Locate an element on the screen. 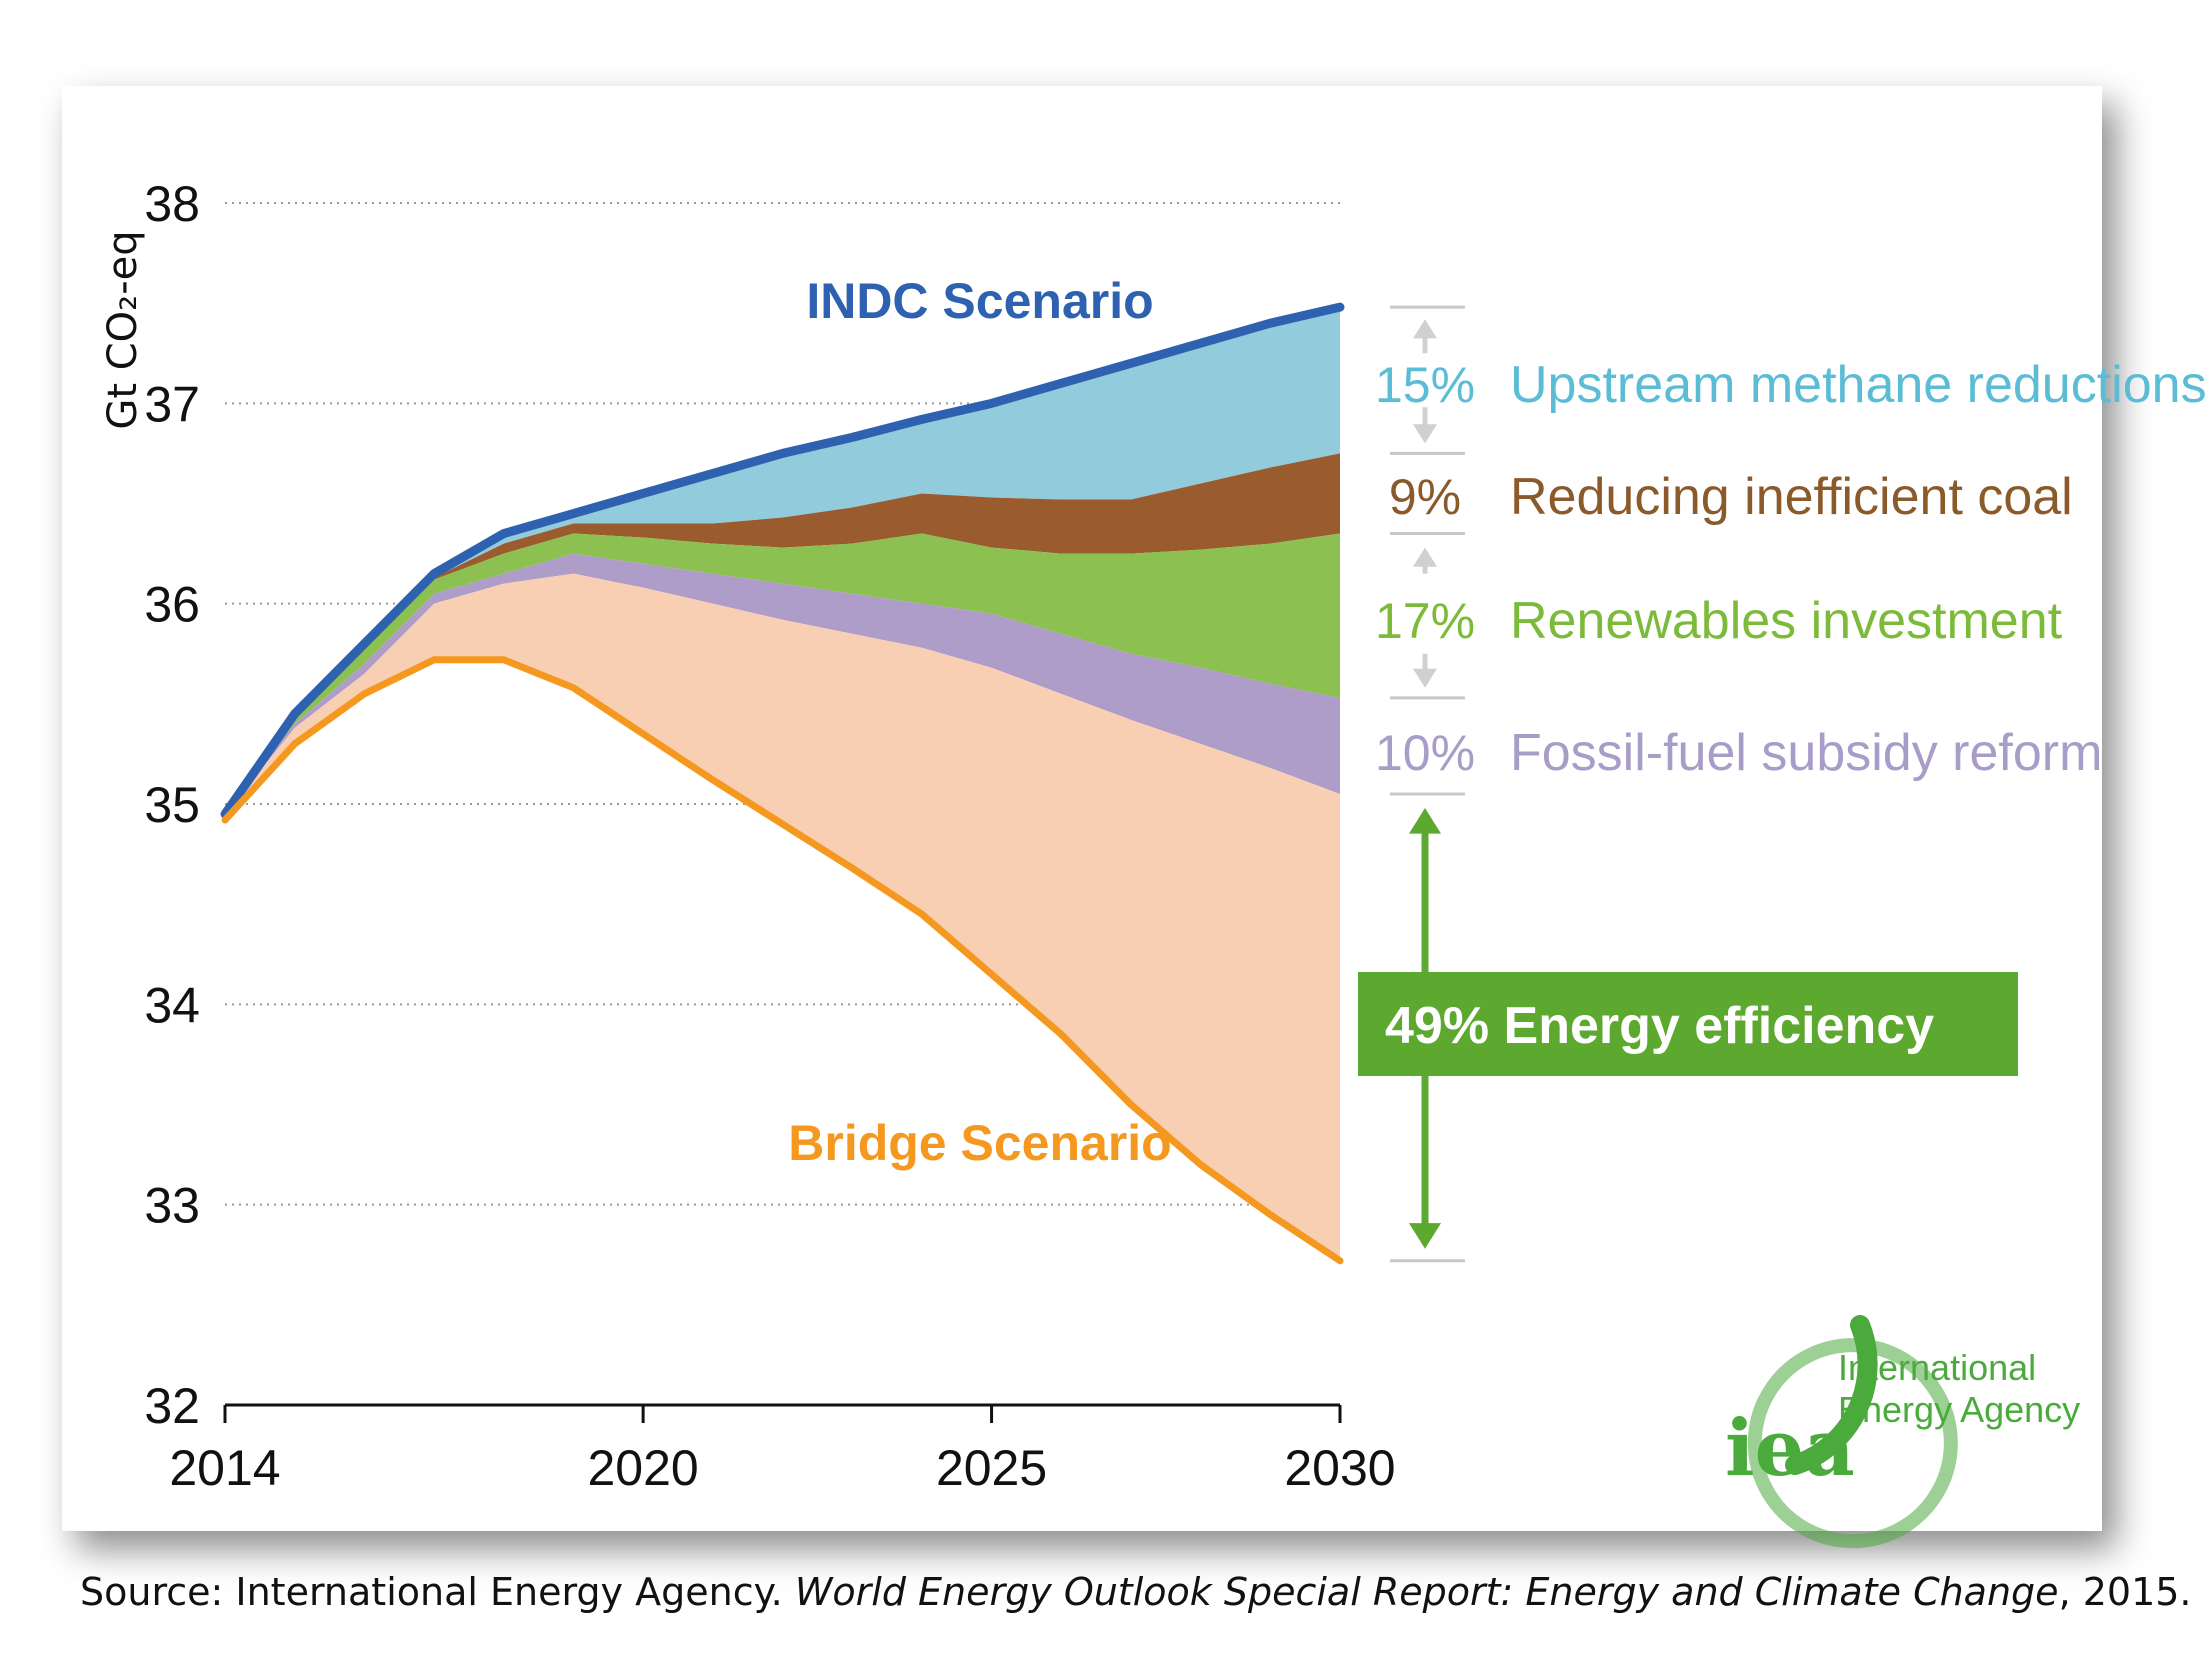 This screenshot has height=1667, width=2205. pct-subsidy: 10% is located at coordinates (1425, 753).